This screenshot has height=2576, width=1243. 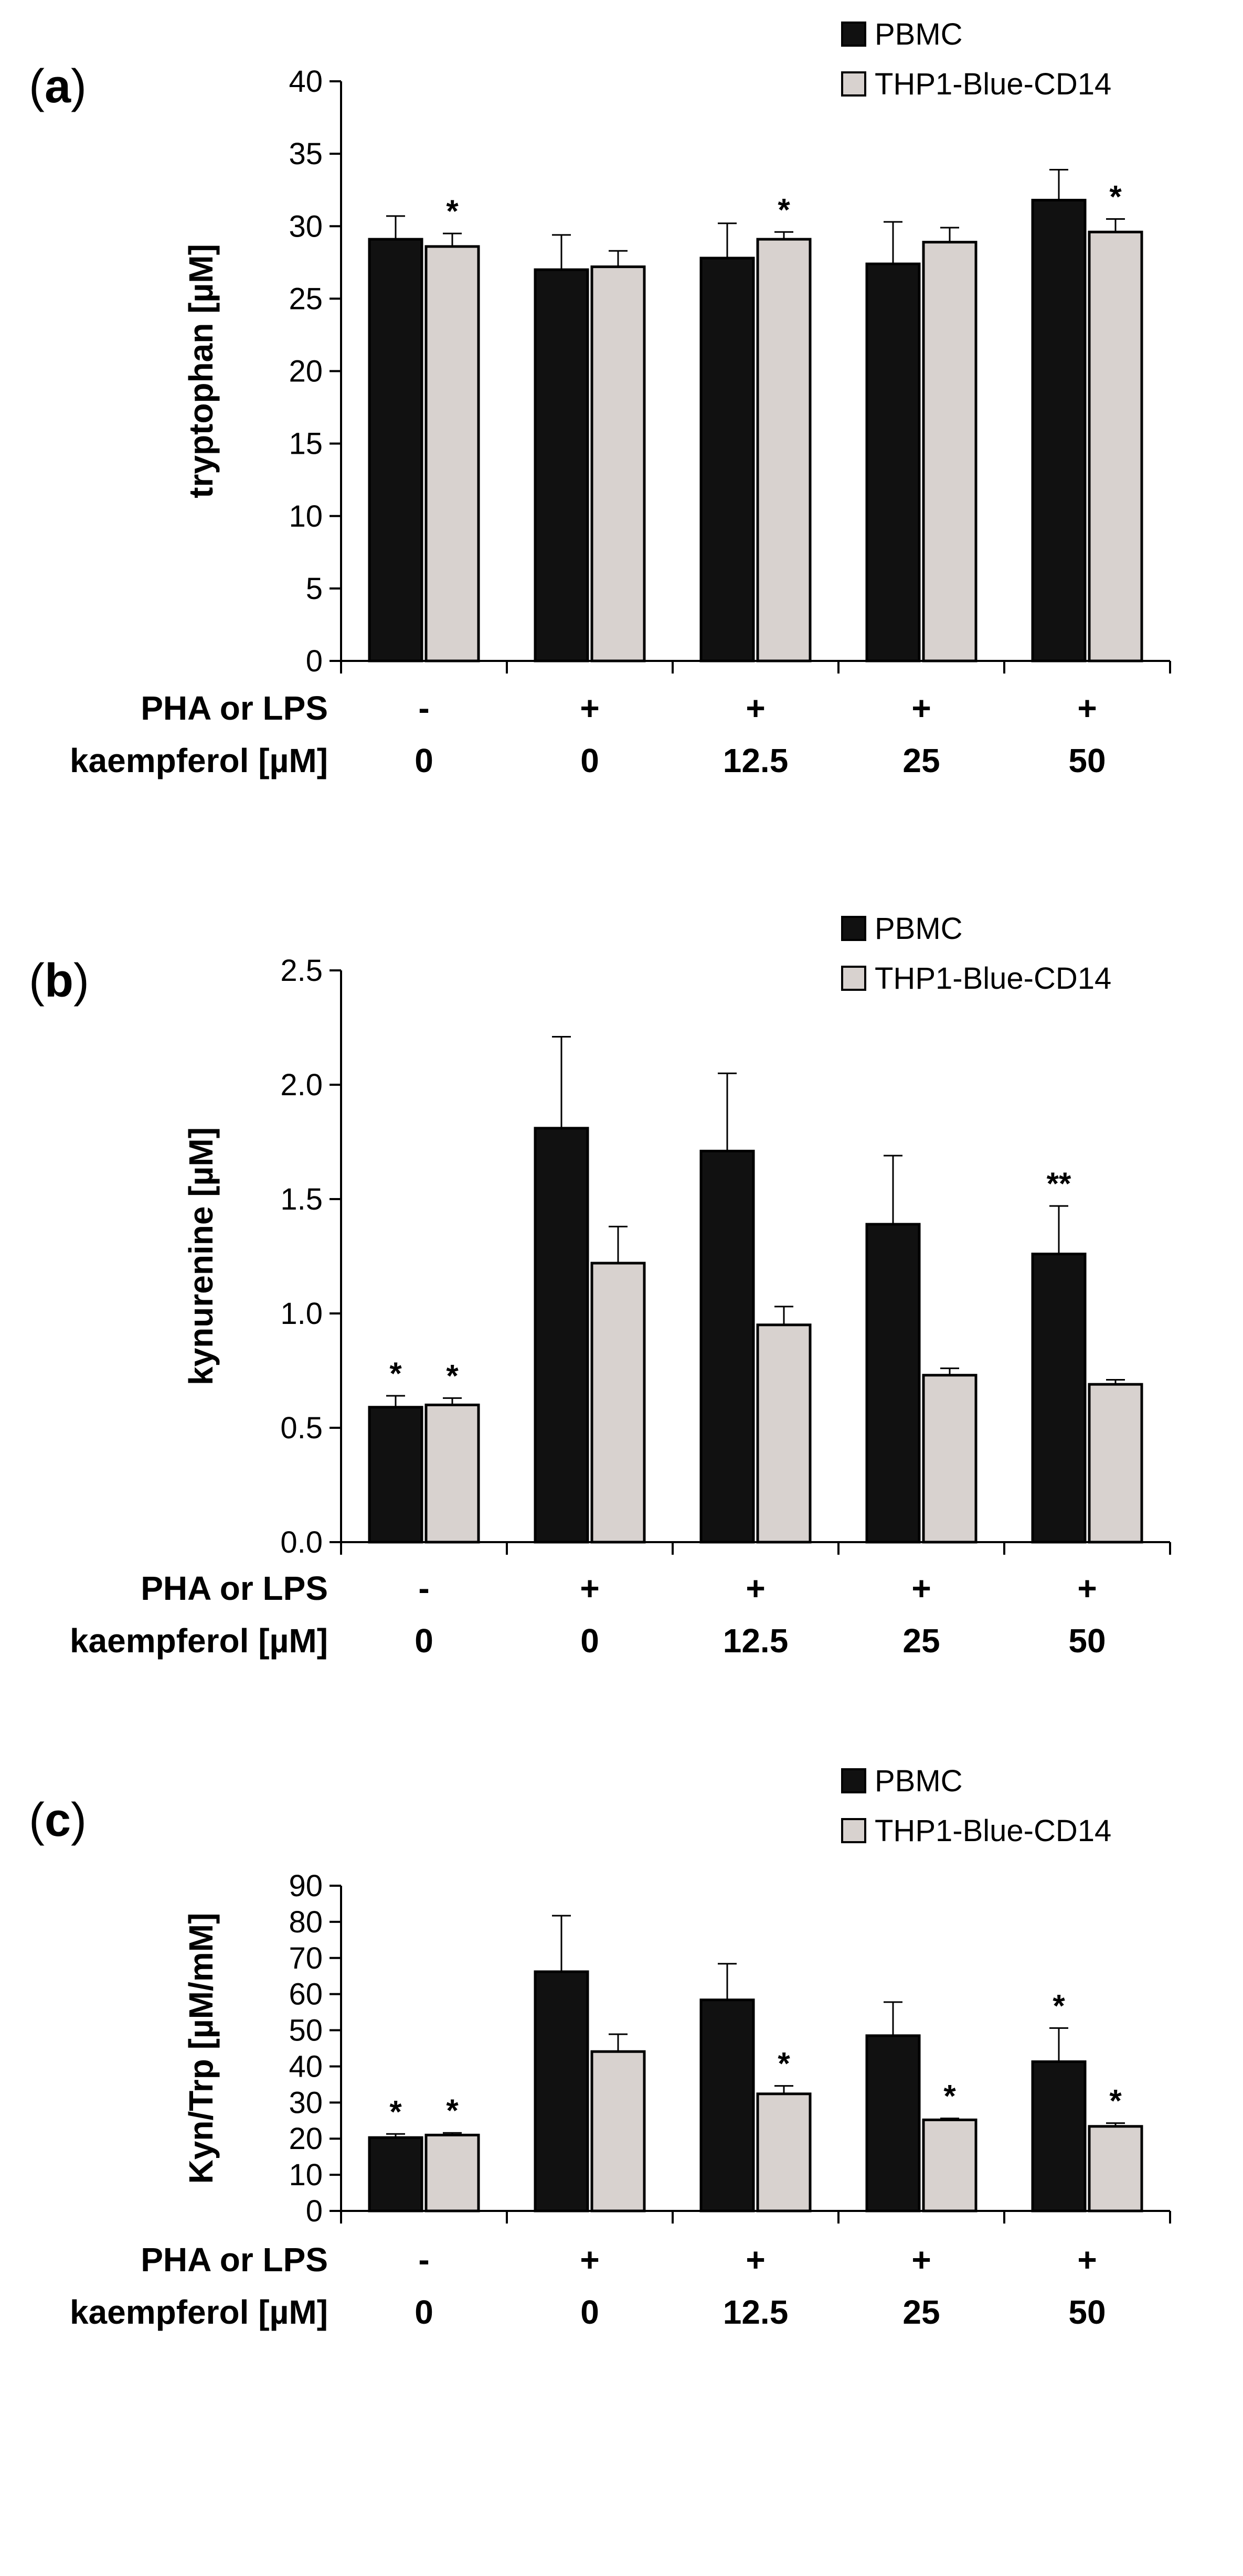 I want to click on panel-label-letter: c, so click(x=58, y=1820).